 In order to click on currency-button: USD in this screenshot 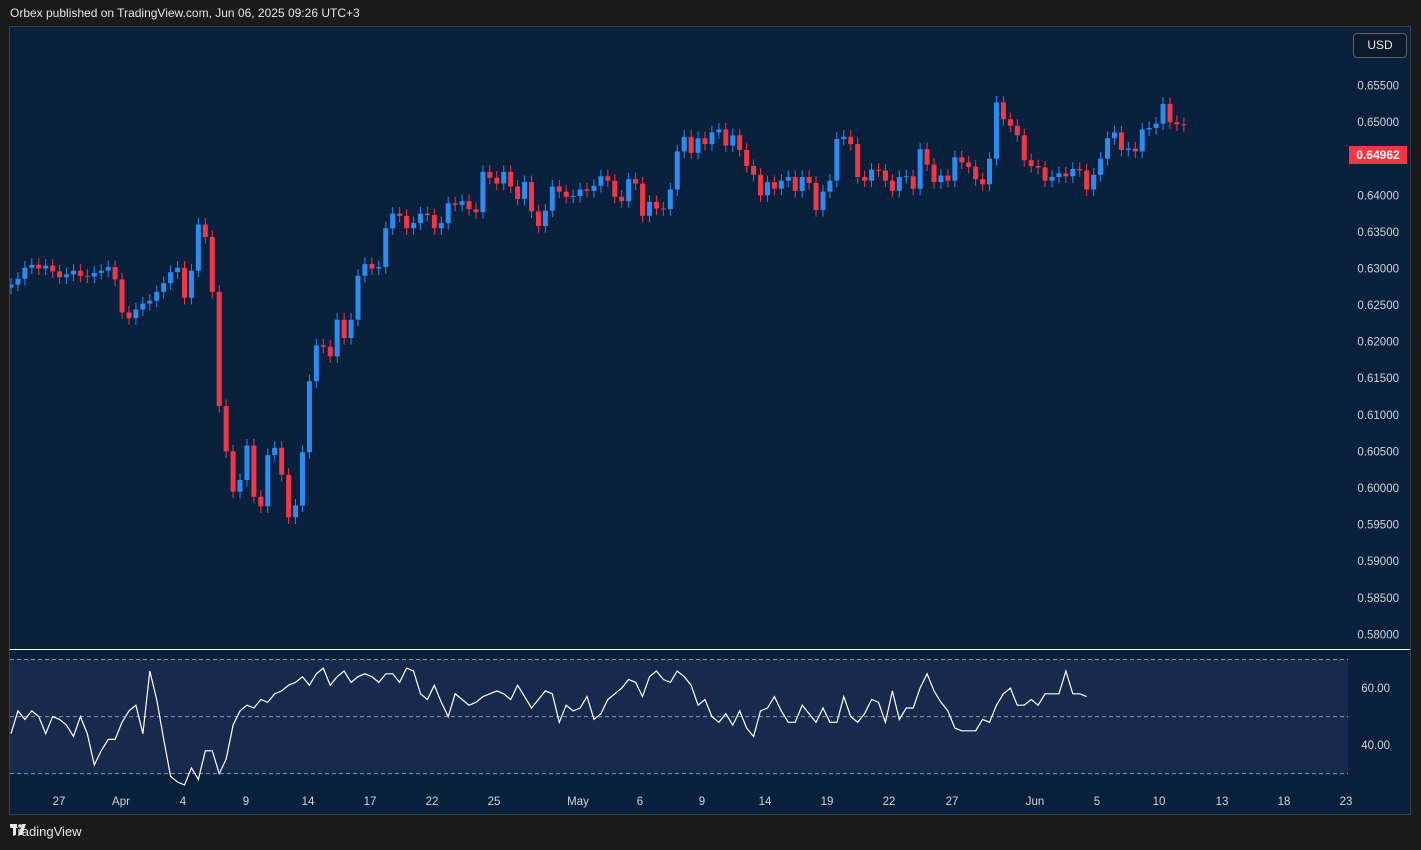, I will do `click(1380, 45)`.